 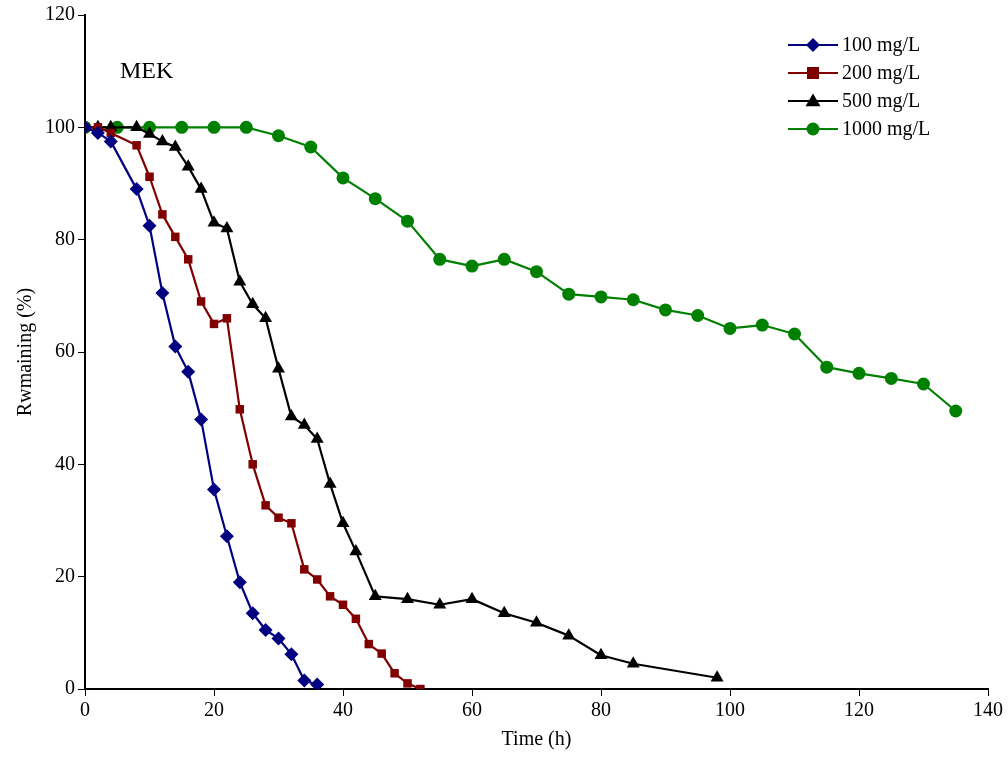 I want to click on y-tick-label: 40, so click(x=65, y=462).